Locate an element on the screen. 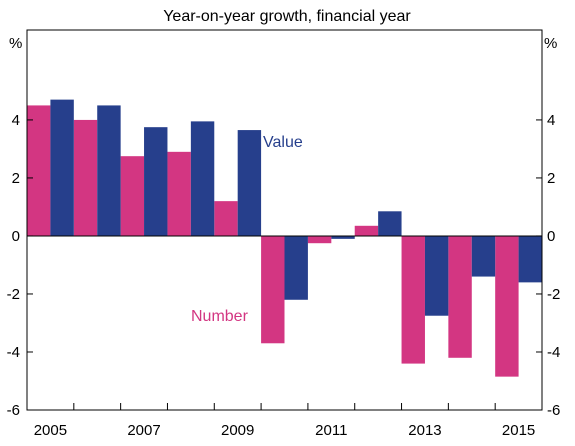  series-label-value: Value is located at coordinates (283, 142).